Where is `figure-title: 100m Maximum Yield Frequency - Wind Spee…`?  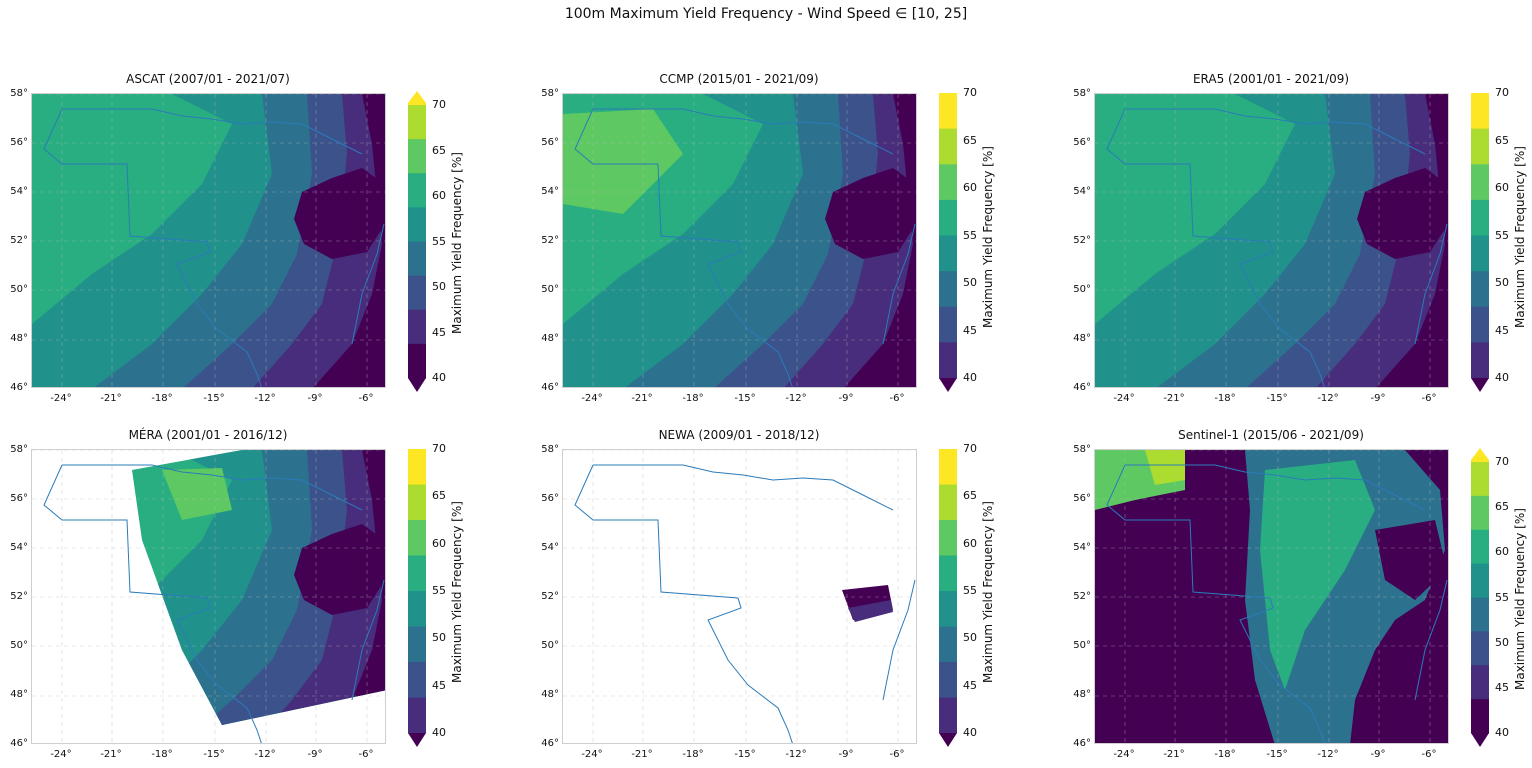 figure-title: 100m Maximum Yield Frequency - Wind Spee… is located at coordinates (766, 14).